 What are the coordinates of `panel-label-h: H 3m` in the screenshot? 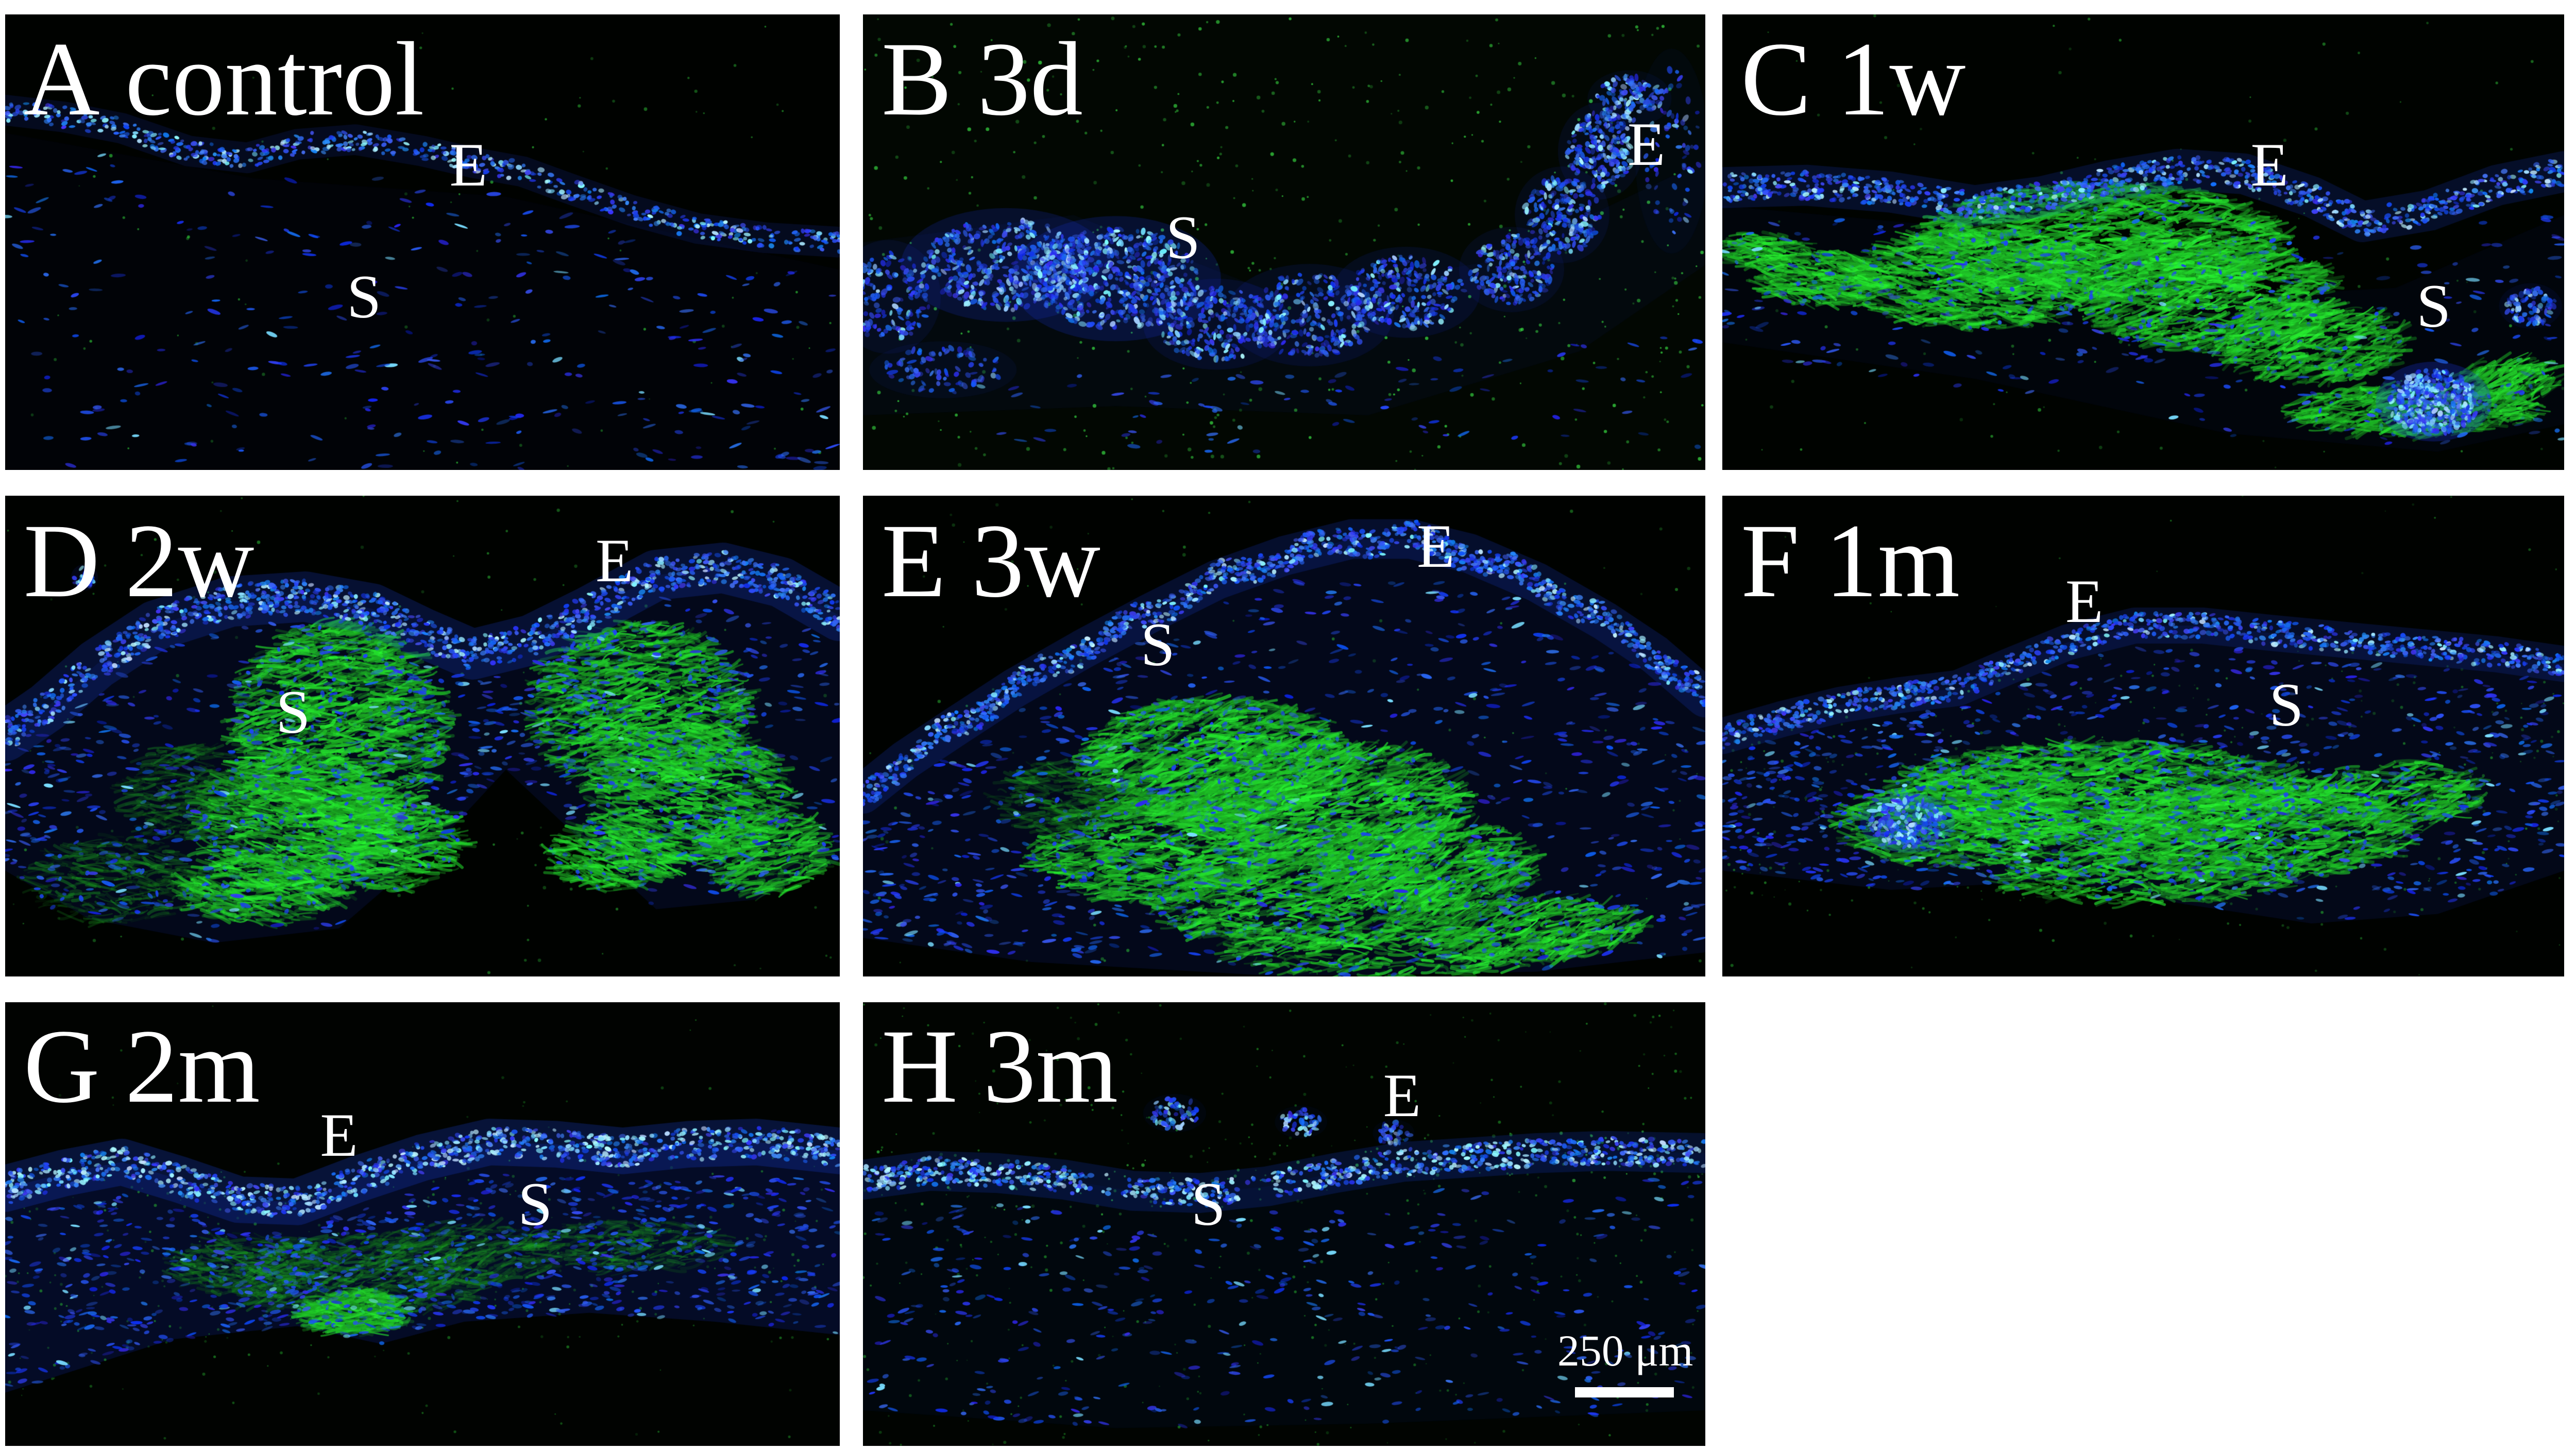 It's located at (1000, 1066).